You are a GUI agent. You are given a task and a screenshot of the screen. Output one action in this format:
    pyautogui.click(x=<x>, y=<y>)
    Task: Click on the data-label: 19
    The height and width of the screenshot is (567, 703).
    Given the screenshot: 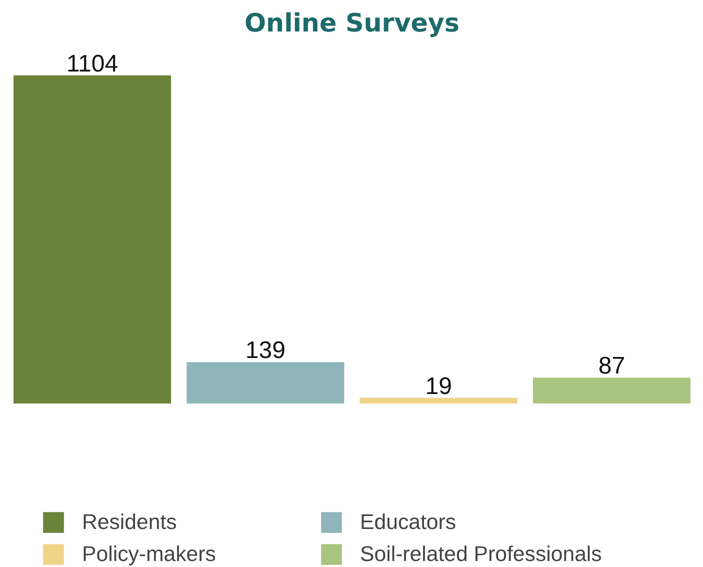 What is the action you would take?
    pyautogui.click(x=438, y=386)
    